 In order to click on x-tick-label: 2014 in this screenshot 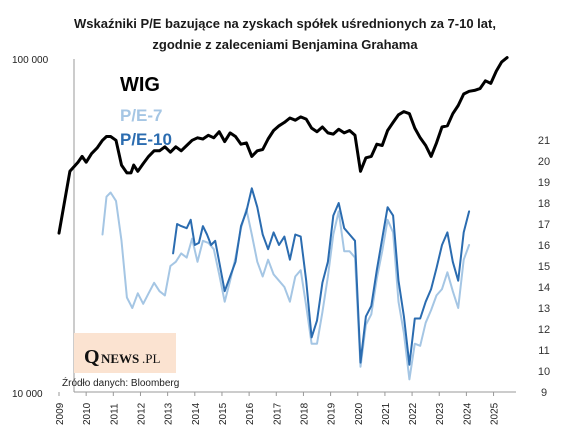, I will do `click(196, 413)`.